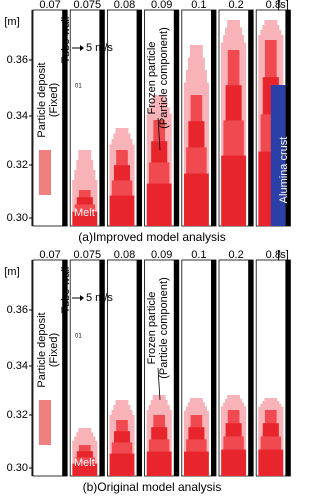  I want to click on caption: (a)Improved model analysis, so click(151, 237).